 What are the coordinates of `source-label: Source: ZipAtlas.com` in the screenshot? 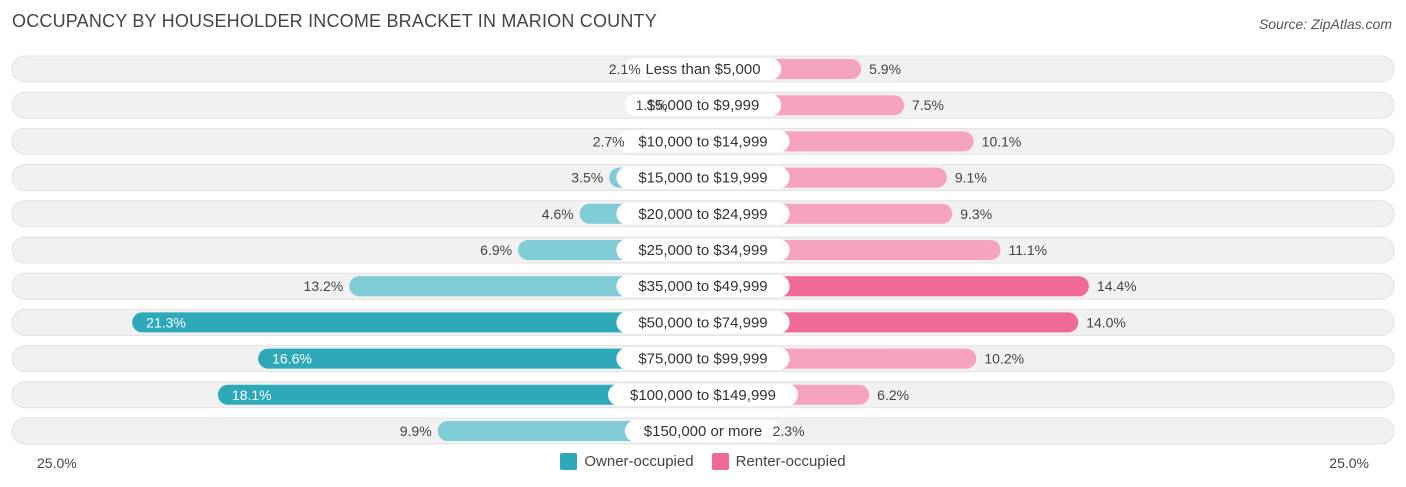 It's located at (1325, 24).